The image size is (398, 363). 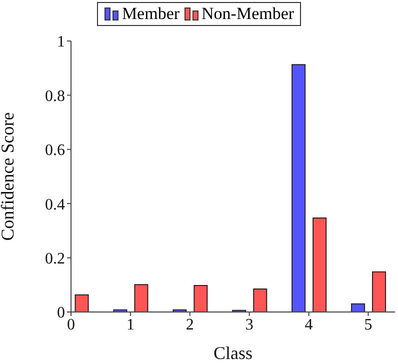 I want to click on x-tick-label: 1, so click(x=130, y=325).